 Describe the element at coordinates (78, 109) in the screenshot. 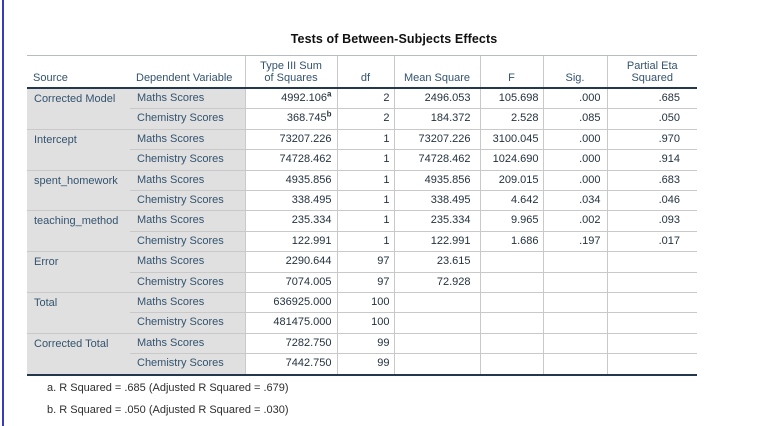

I see `source-cell: Corrected Model` at that location.